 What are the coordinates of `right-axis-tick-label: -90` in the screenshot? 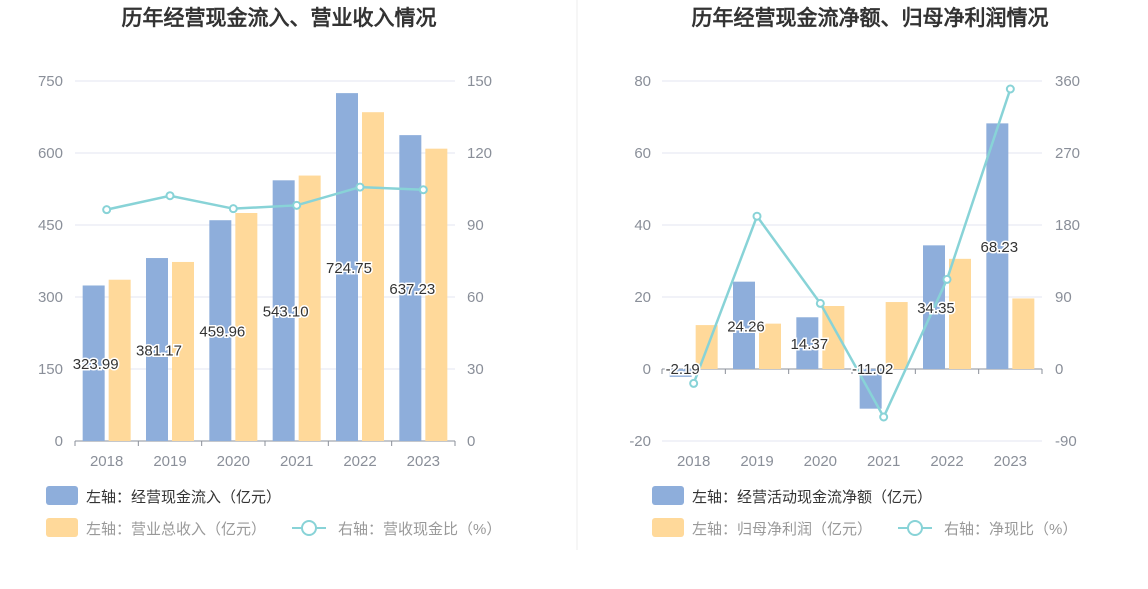 It's located at (1066, 441).